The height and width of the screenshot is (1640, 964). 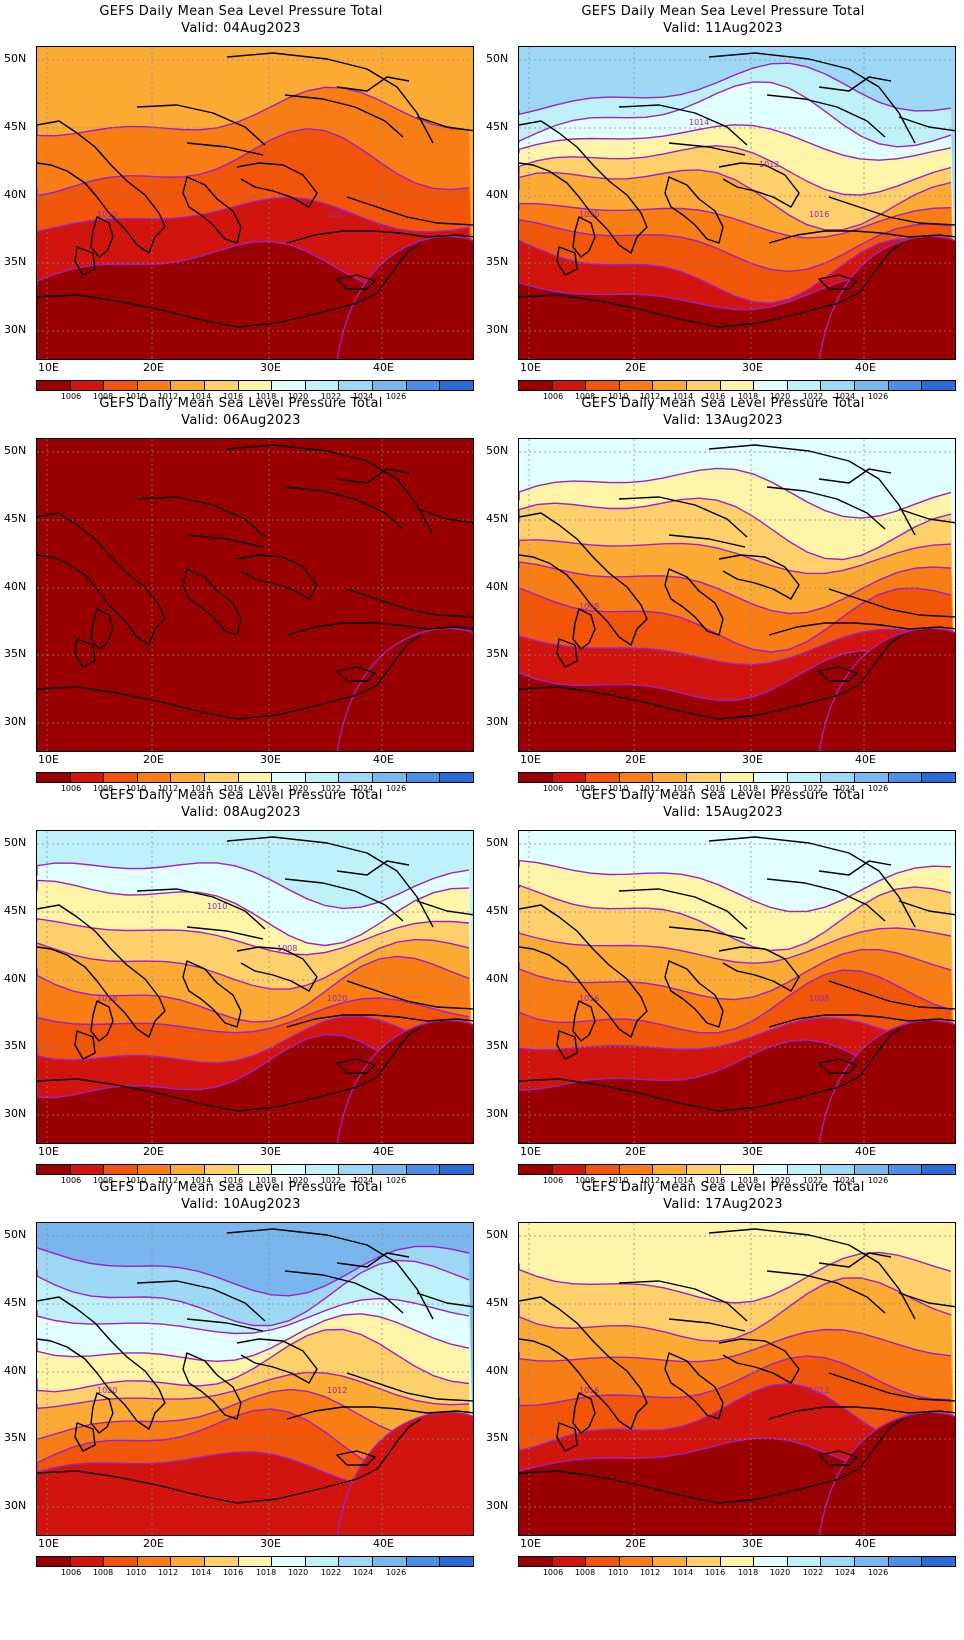 I want to click on latitude-label: 30N, so click(x=497, y=1505).